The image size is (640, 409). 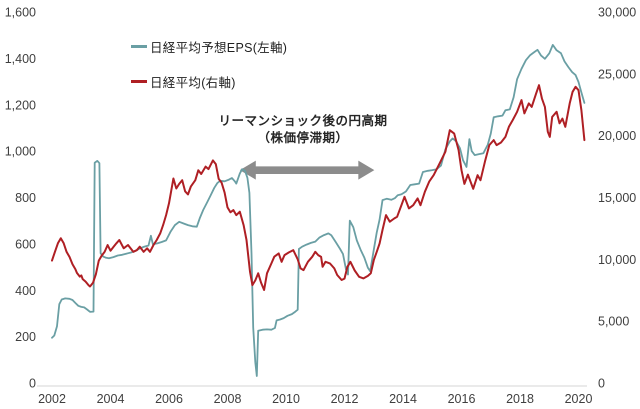 I want to click on left-axis-tick-label: 600, so click(x=25, y=244).